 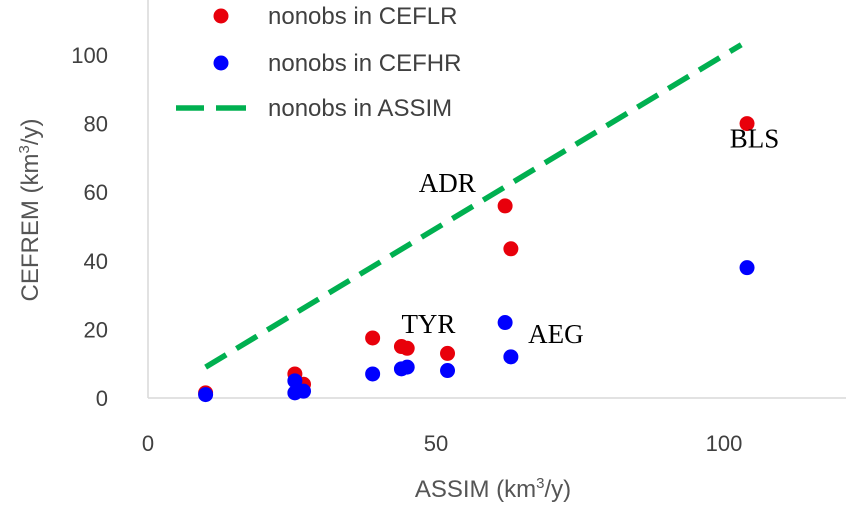 What do you see at coordinates (364, 63) in the screenshot?
I see `legend-entry-label: nonobs in CEFHR` at bounding box center [364, 63].